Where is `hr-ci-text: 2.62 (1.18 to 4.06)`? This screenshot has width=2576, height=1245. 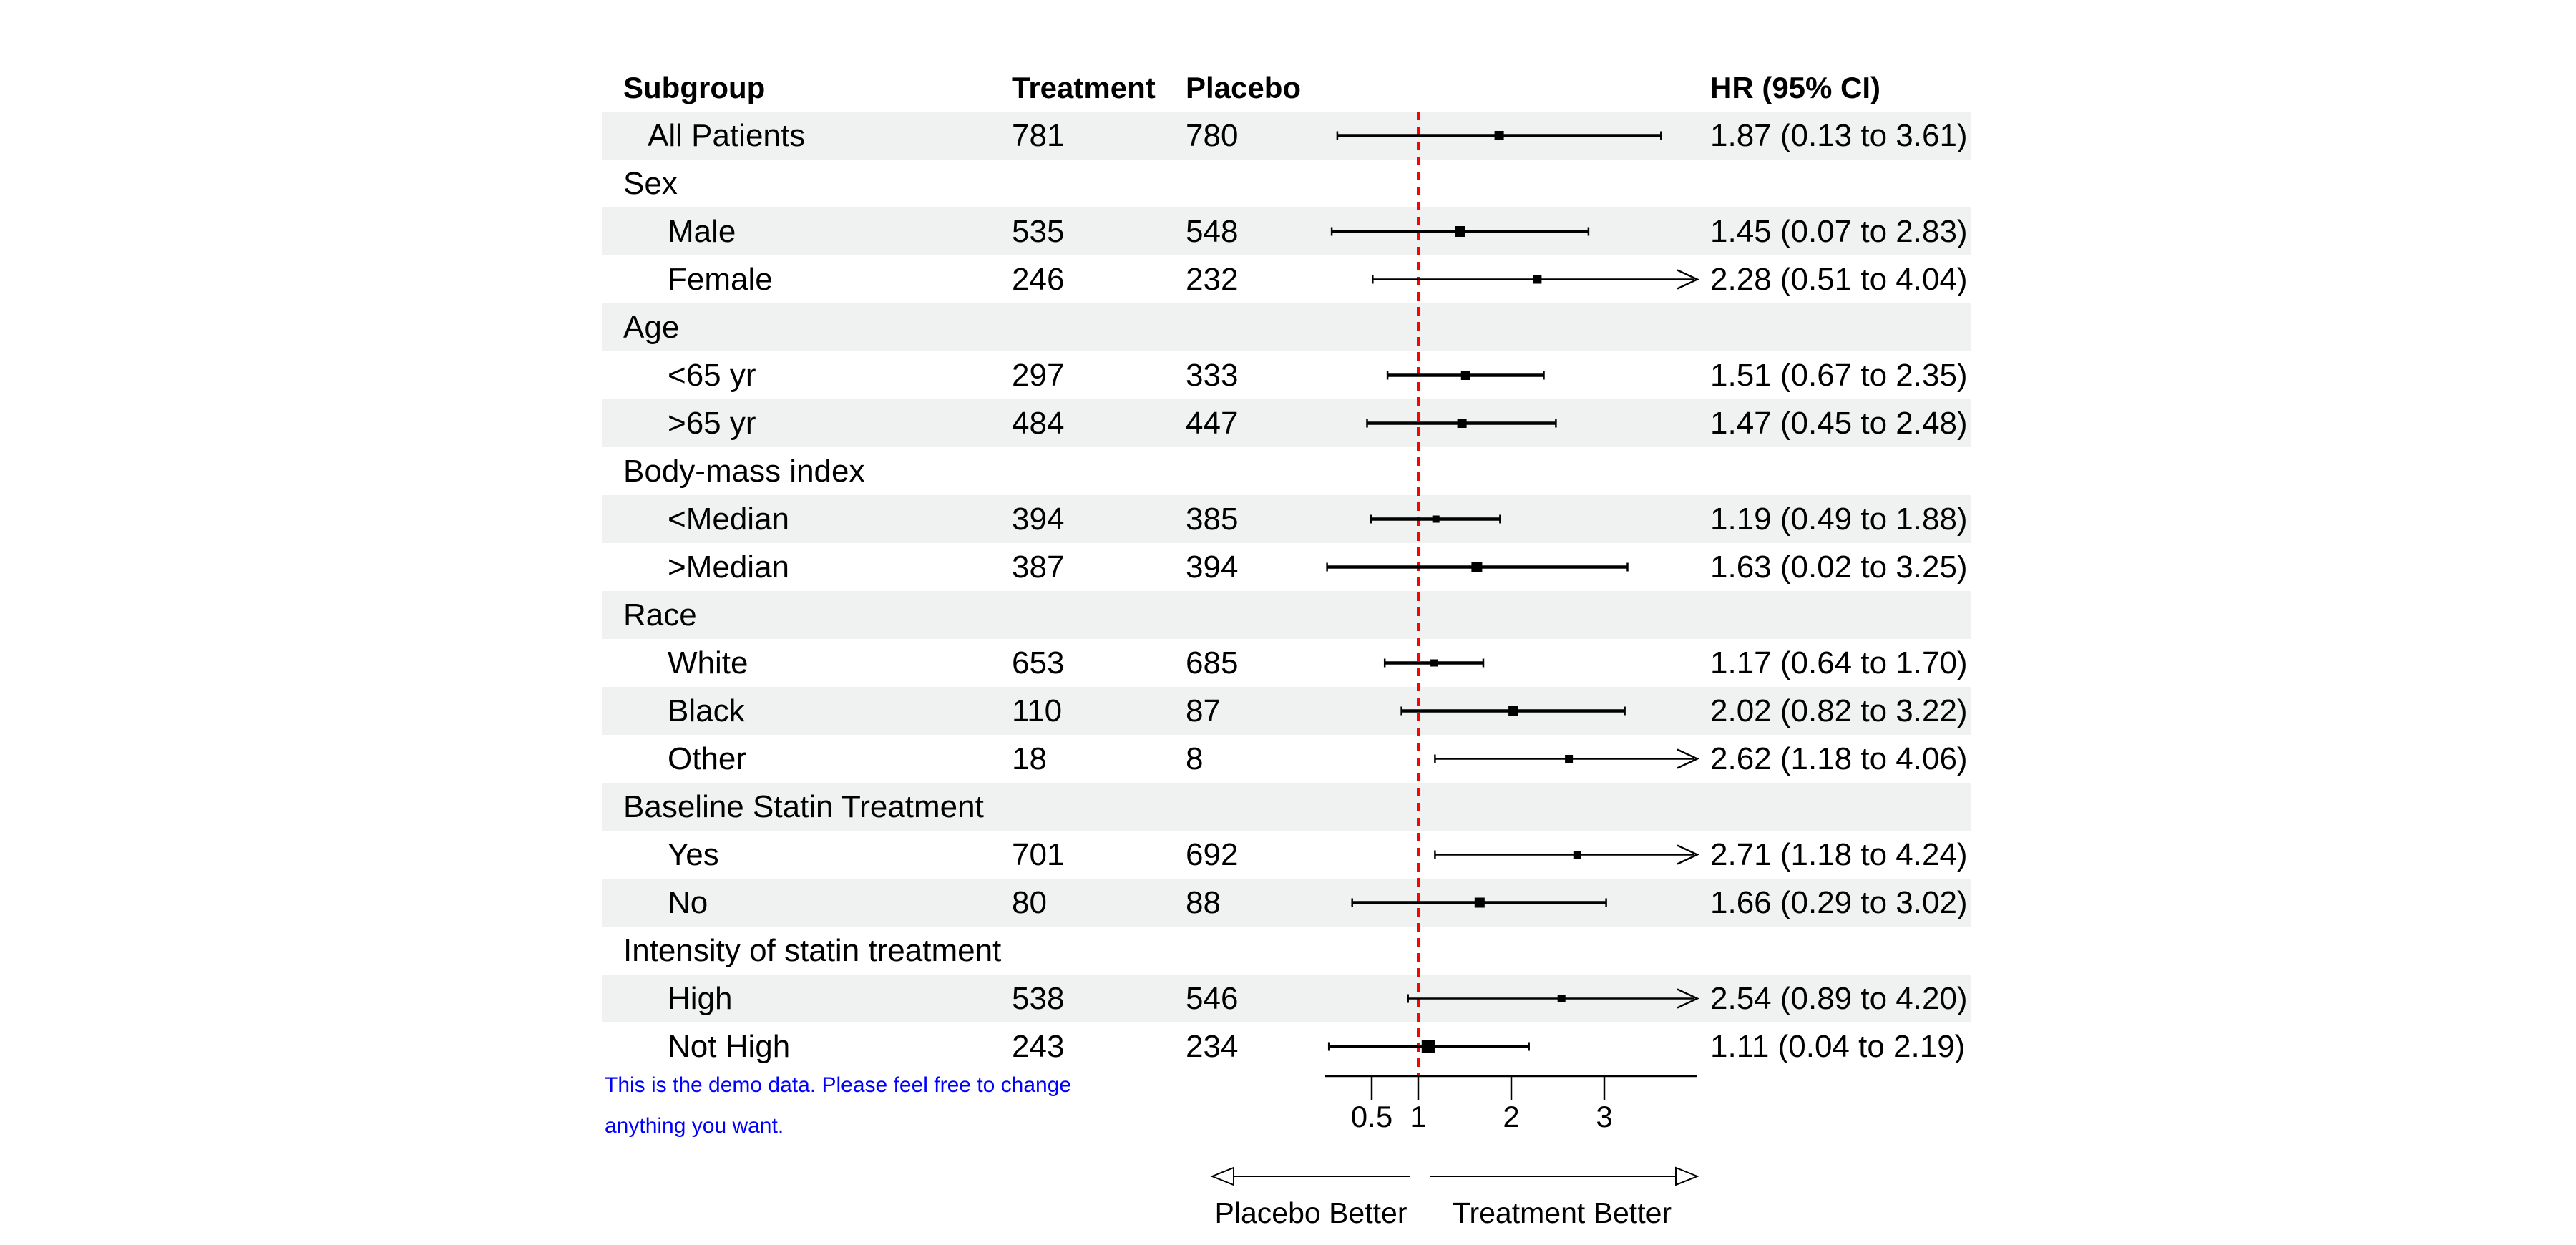
hr-ci-text: 2.62 (1.18 to 4.06) is located at coordinates (1839, 759).